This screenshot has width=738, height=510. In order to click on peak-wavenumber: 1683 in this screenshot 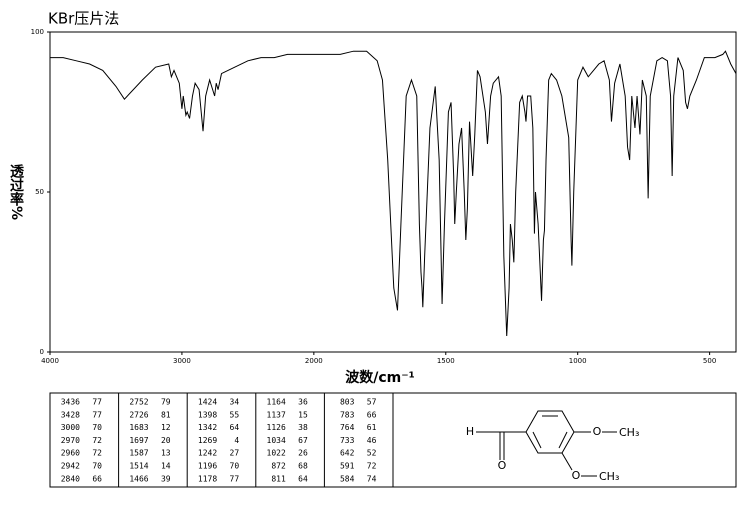, I will do `click(138, 427)`.